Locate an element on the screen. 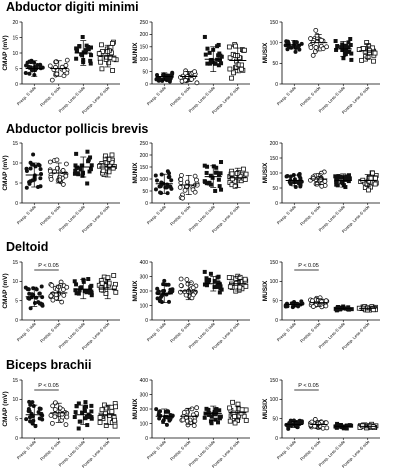 The image size is (400, 476). chart1-ytick-label: 250 is located at coordinates (144, 23).